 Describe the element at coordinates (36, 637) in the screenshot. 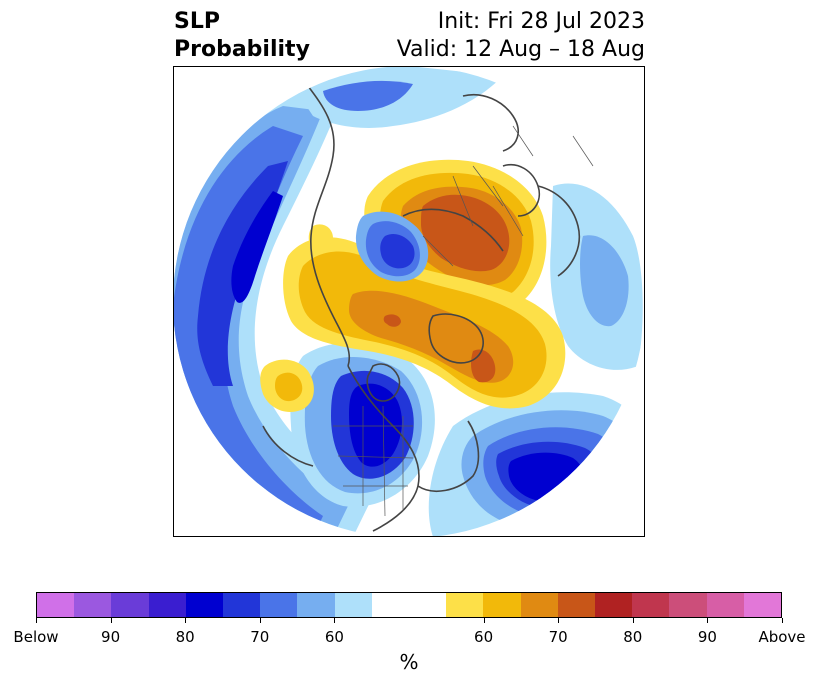

I see `colorbar-tick-label: Below` at that location.